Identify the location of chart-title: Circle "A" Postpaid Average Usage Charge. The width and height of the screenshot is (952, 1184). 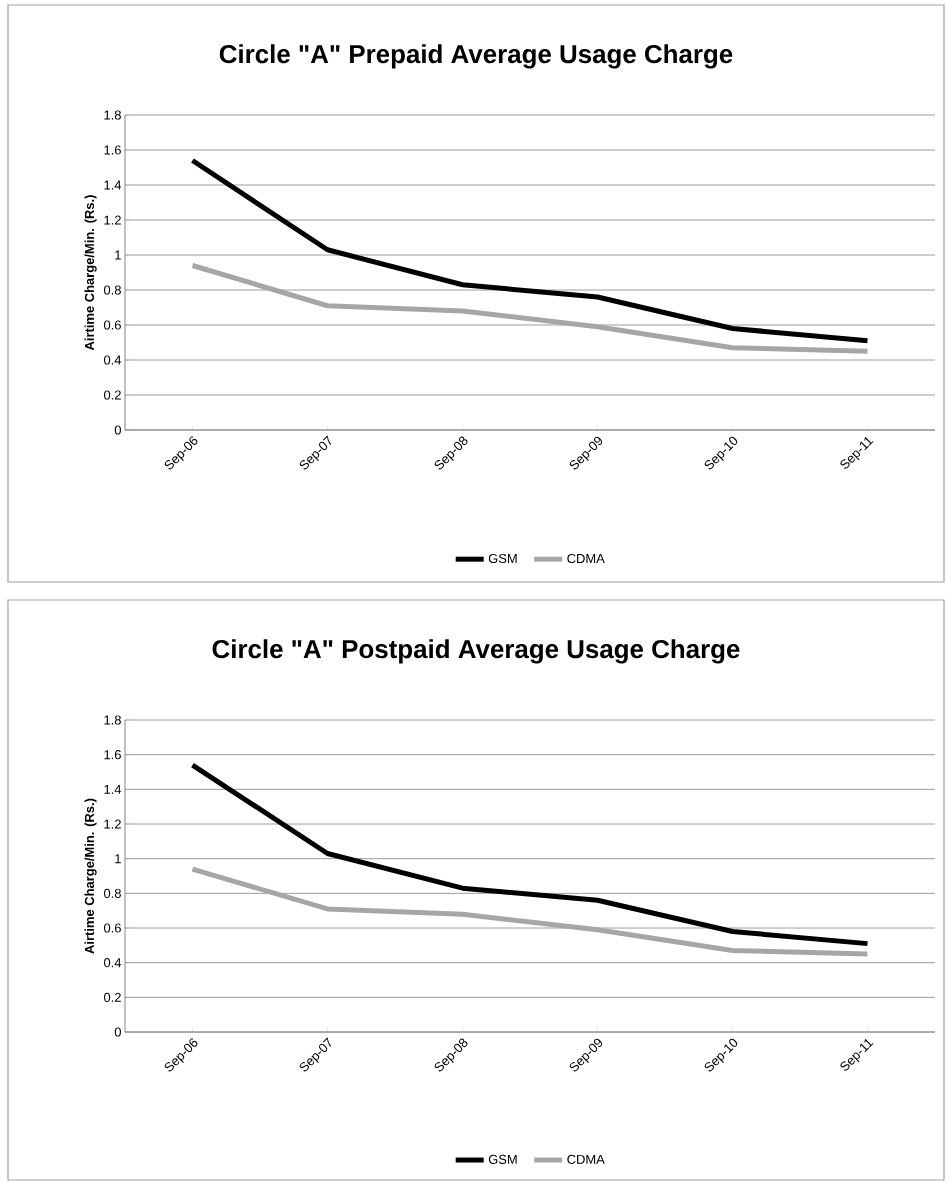
(476, 651).